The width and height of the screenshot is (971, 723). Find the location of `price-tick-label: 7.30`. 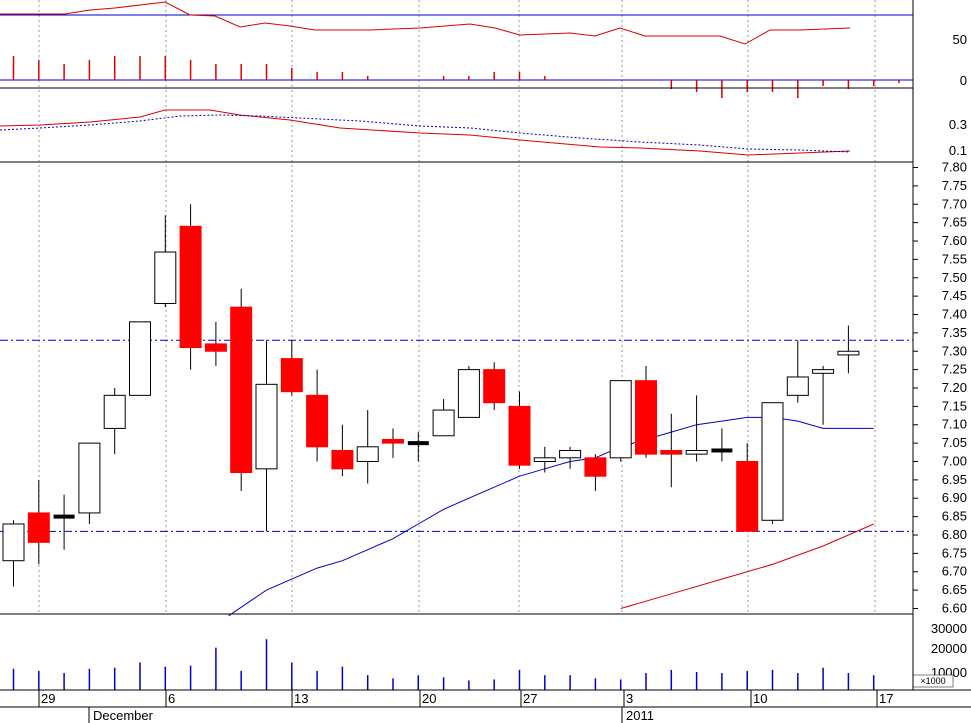

price-tick-label: 7.30 is located at coordinates (954, 350).